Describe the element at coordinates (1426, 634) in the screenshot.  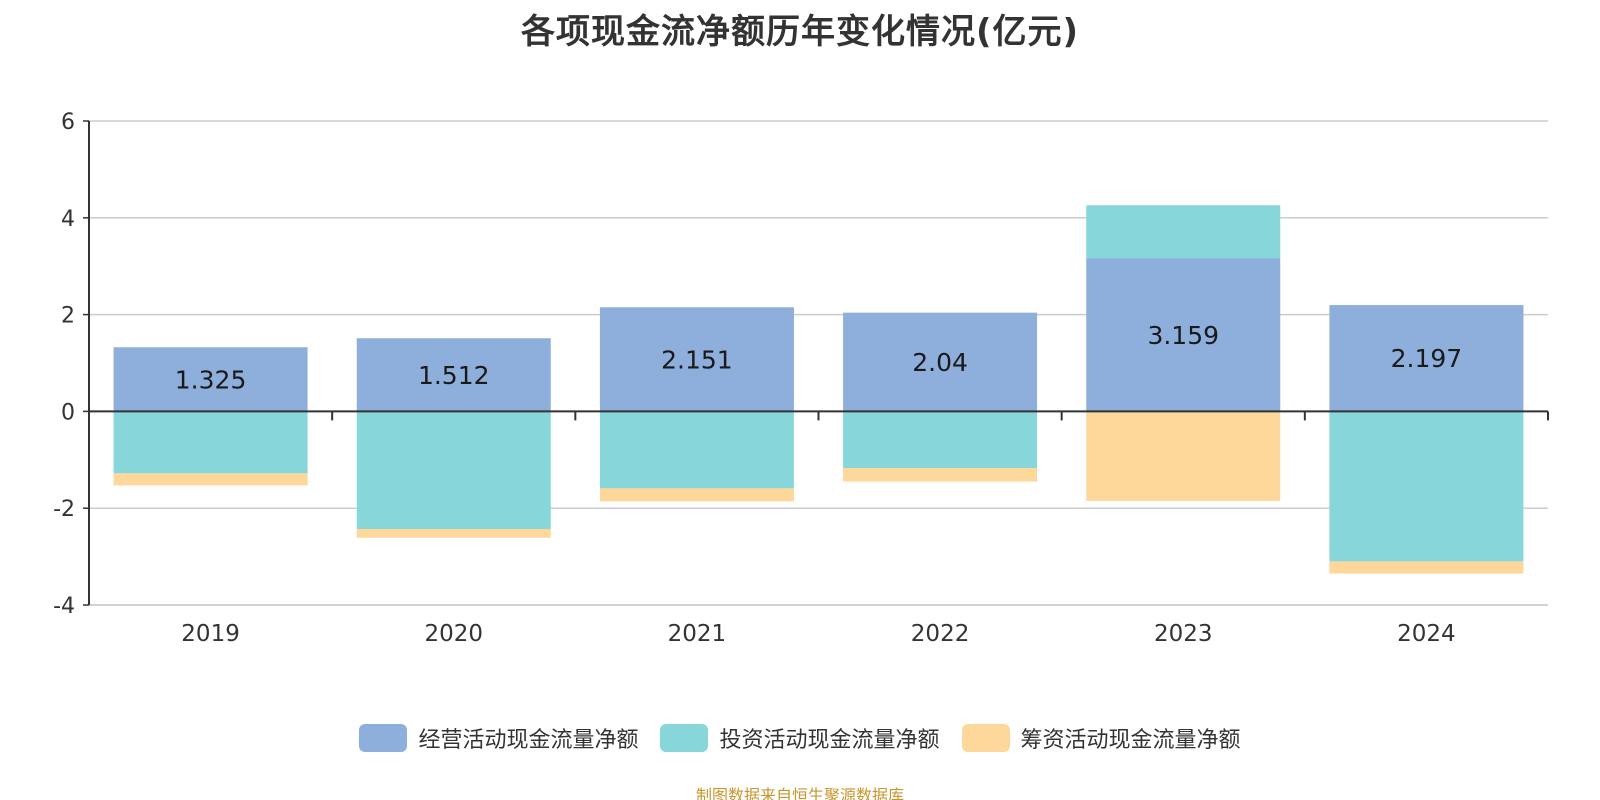
I see `x-tick-label: 2024` at that location.